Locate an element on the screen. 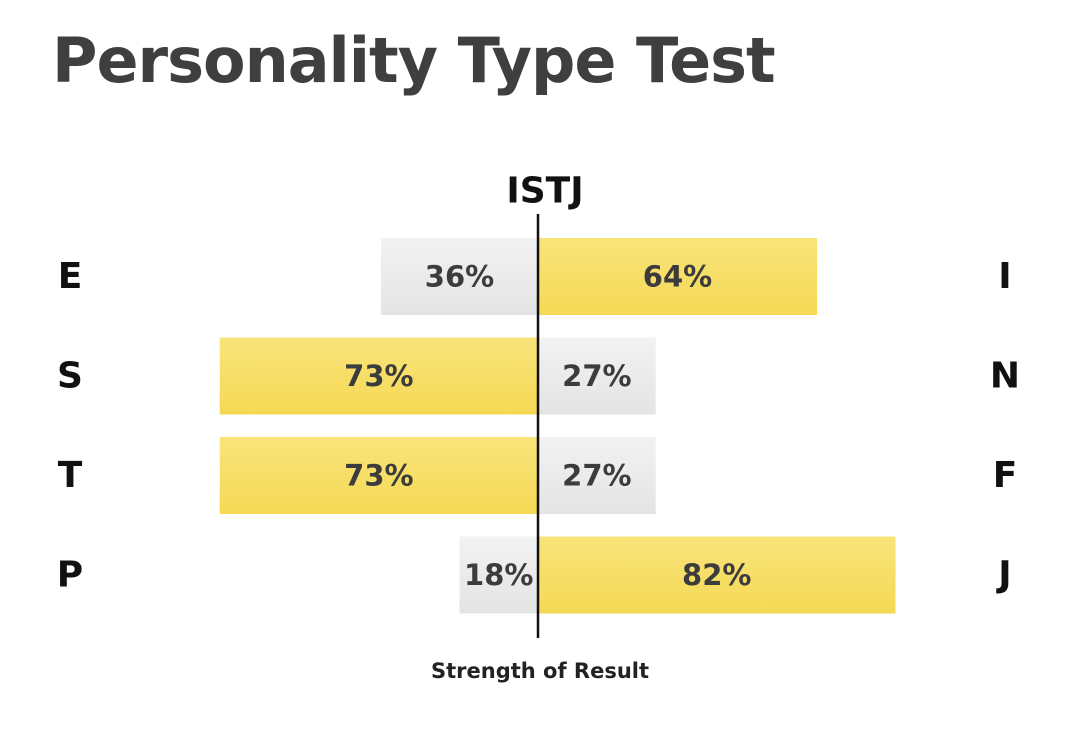 This screenshot has height=735, width=1080. bar-n is located at coordinates (597, 376).